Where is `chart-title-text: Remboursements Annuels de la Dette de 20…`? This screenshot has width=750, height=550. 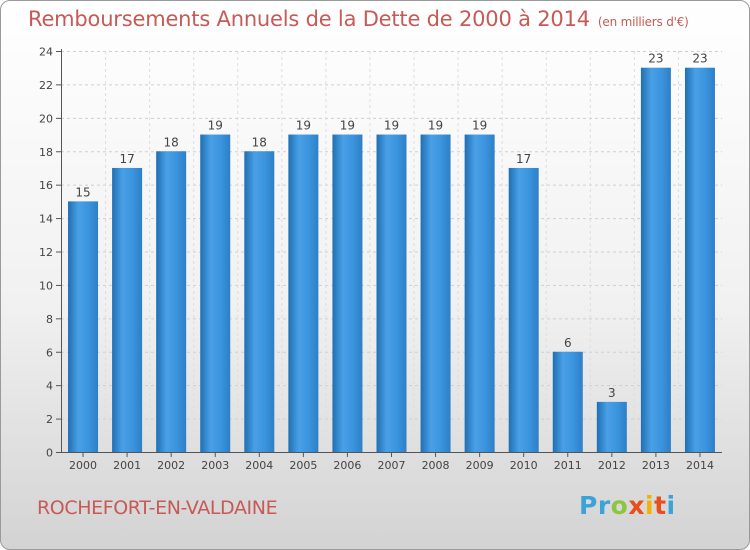
chart-title-text: Remboursements Annuels de la Dette de 20… is located at coordinates (309, 19).